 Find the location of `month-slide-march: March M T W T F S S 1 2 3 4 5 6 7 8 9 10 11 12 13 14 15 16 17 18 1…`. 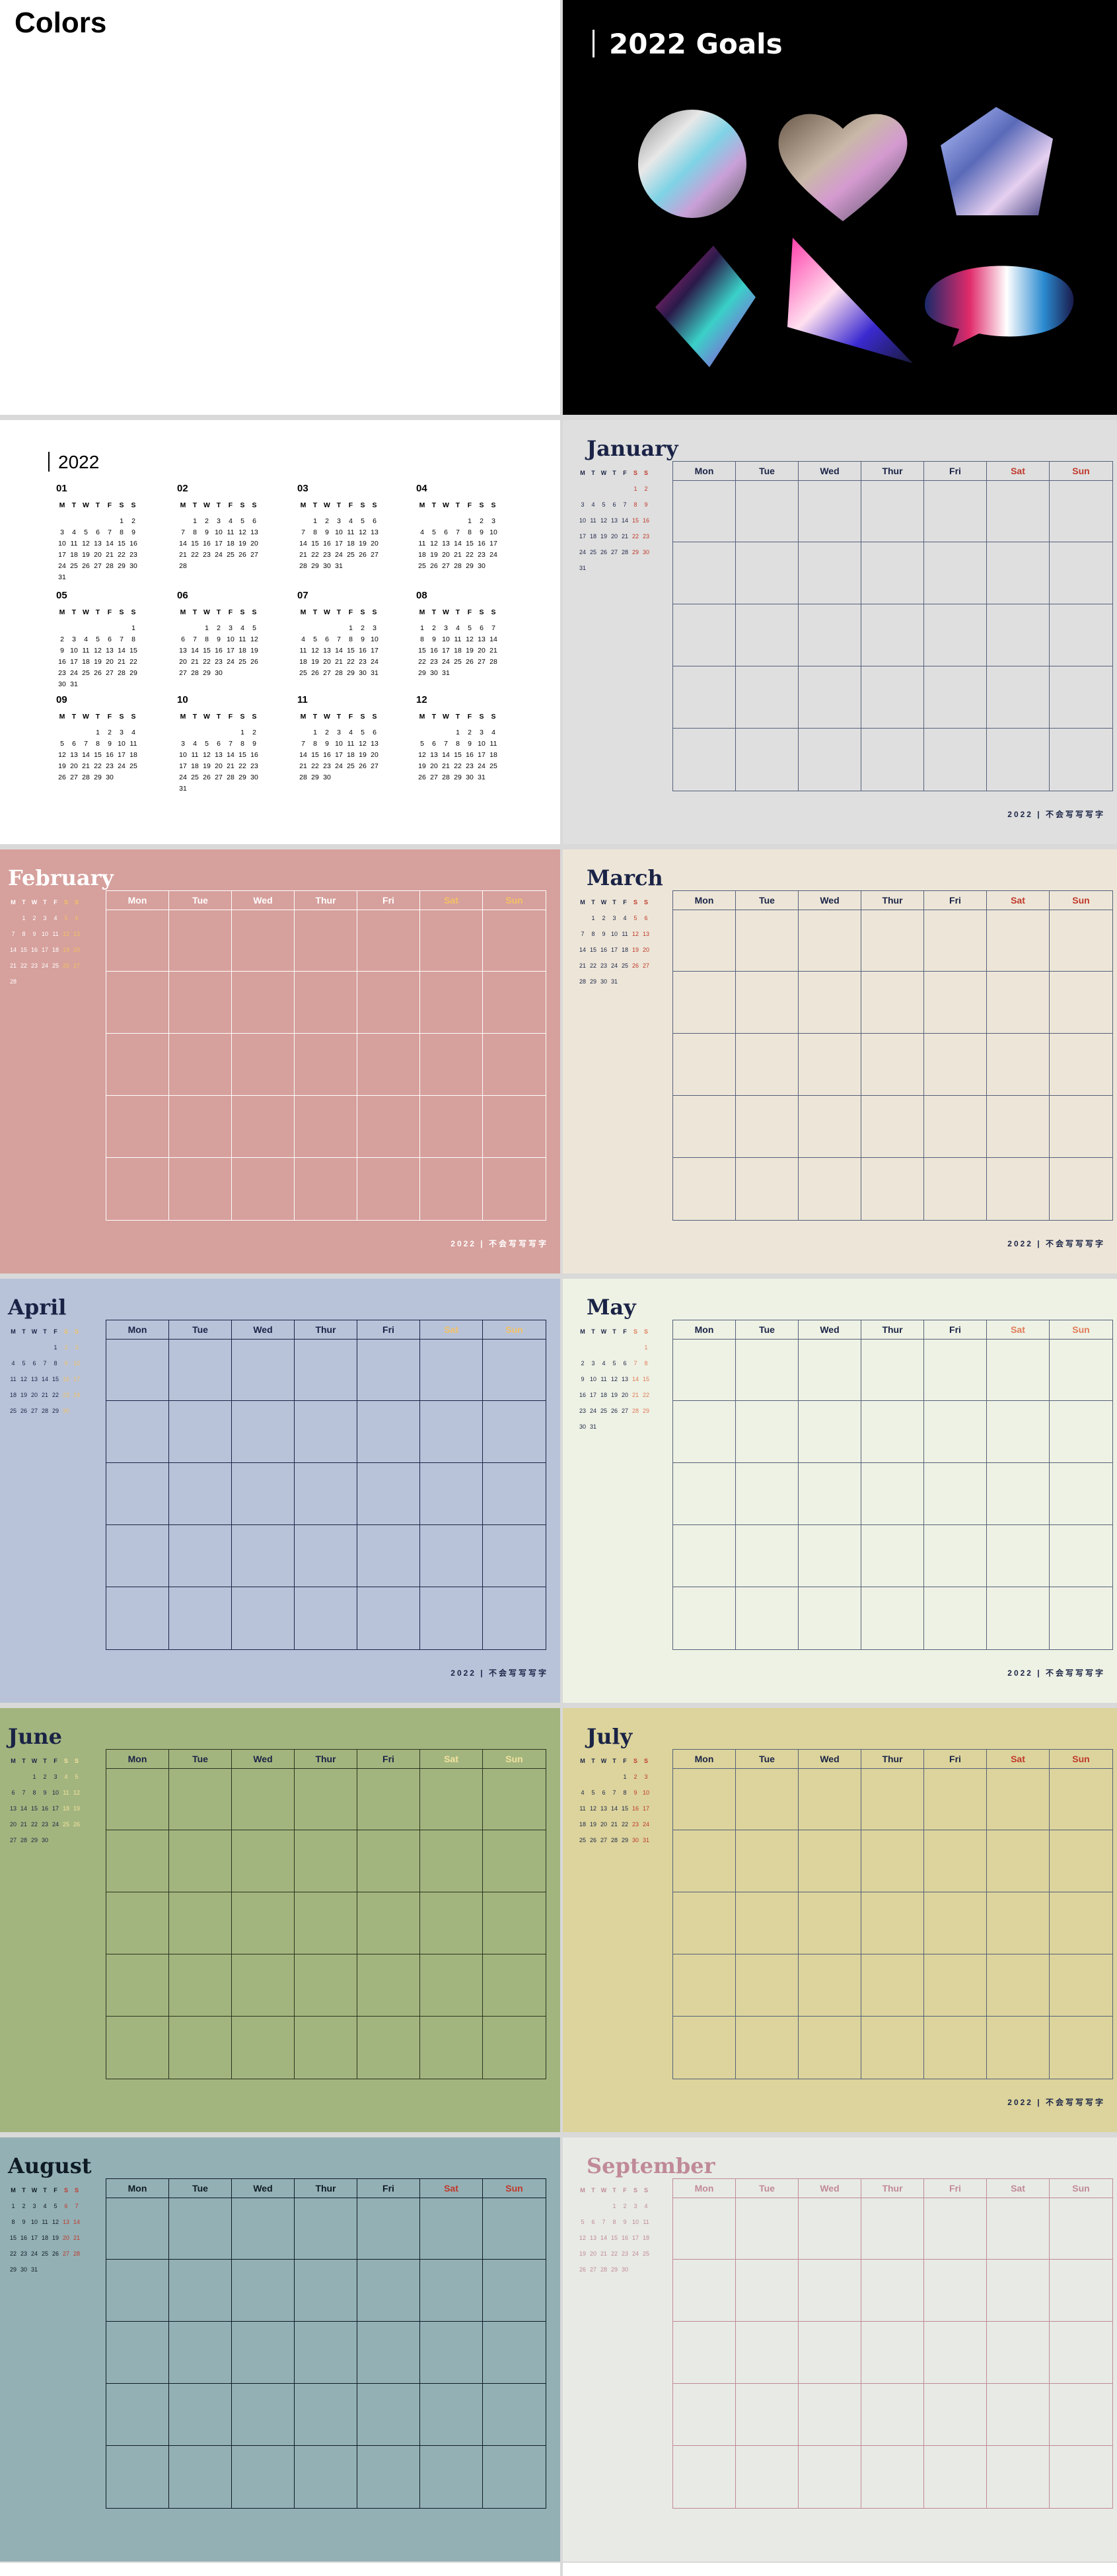

month-slide-march: March M T W T F S S 1 2 3 4 5 6 7 8 9 10 11 12 13 14 15 16 17 18 1… is located at coordinates (840, 1061).